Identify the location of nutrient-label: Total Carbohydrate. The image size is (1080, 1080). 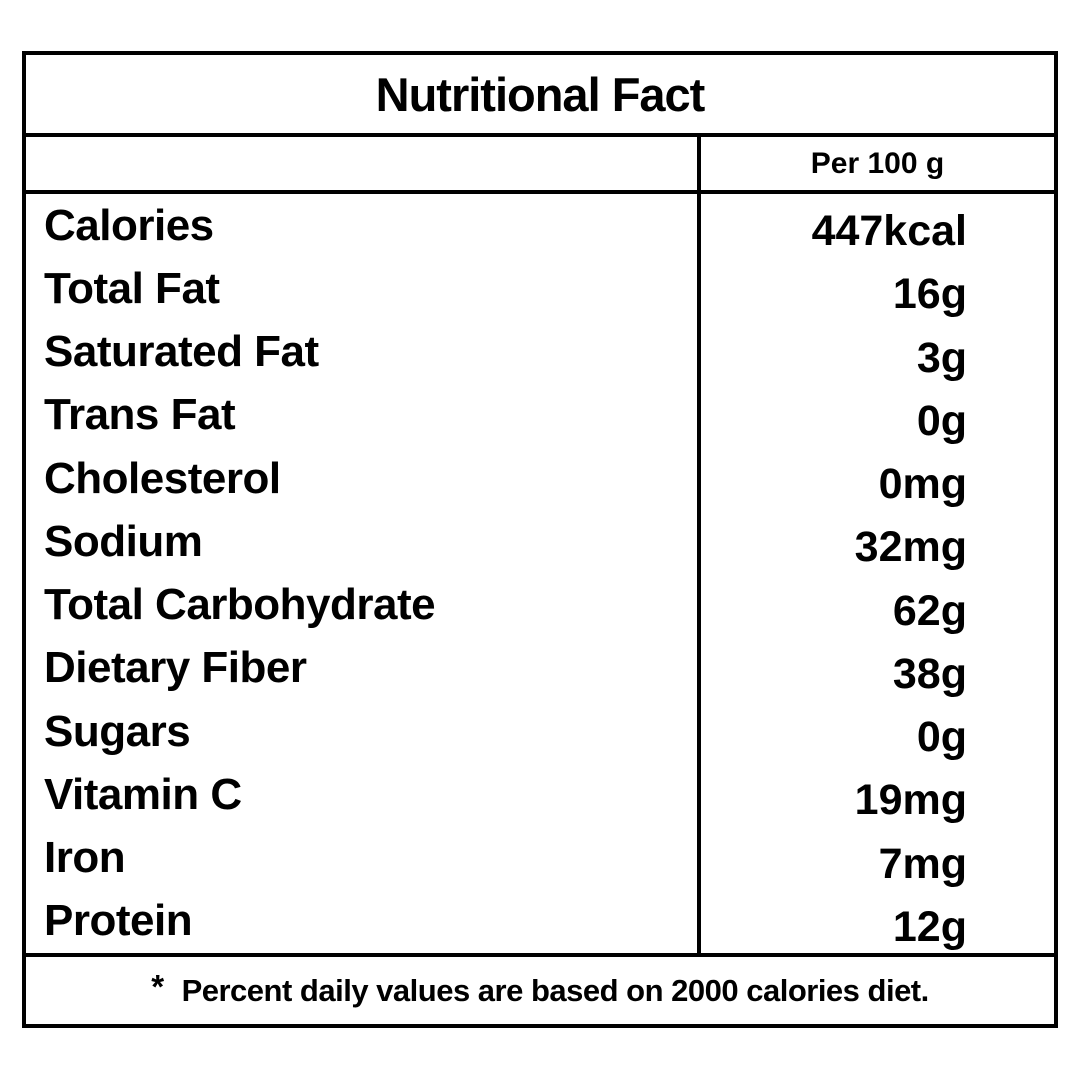
(363, 605).